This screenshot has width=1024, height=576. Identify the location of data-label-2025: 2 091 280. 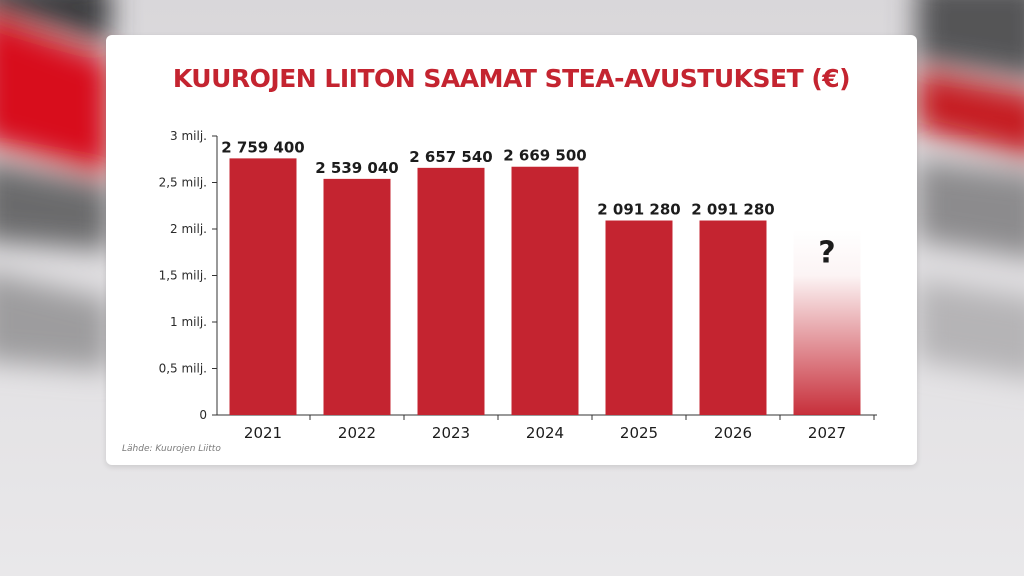
(639, 210).